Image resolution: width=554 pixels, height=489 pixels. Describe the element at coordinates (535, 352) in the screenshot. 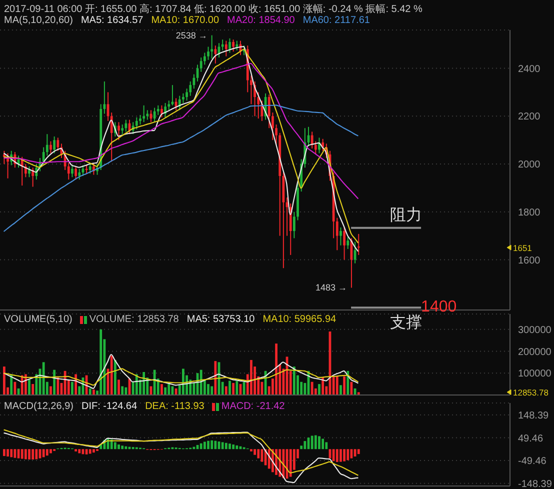

I see `y-tick-label: 200000` at that location.